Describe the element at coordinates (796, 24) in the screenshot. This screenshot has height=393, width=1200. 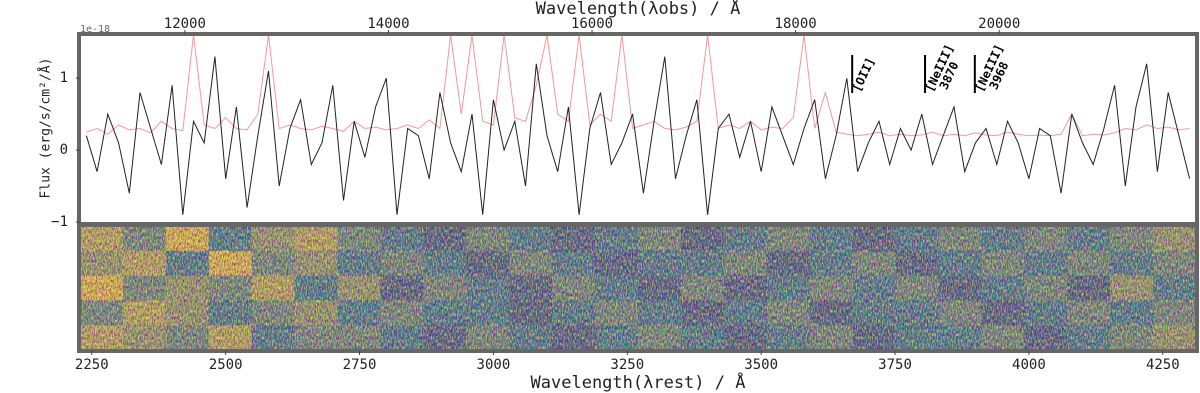
I see `x2-tick-label: 18000` at that location.